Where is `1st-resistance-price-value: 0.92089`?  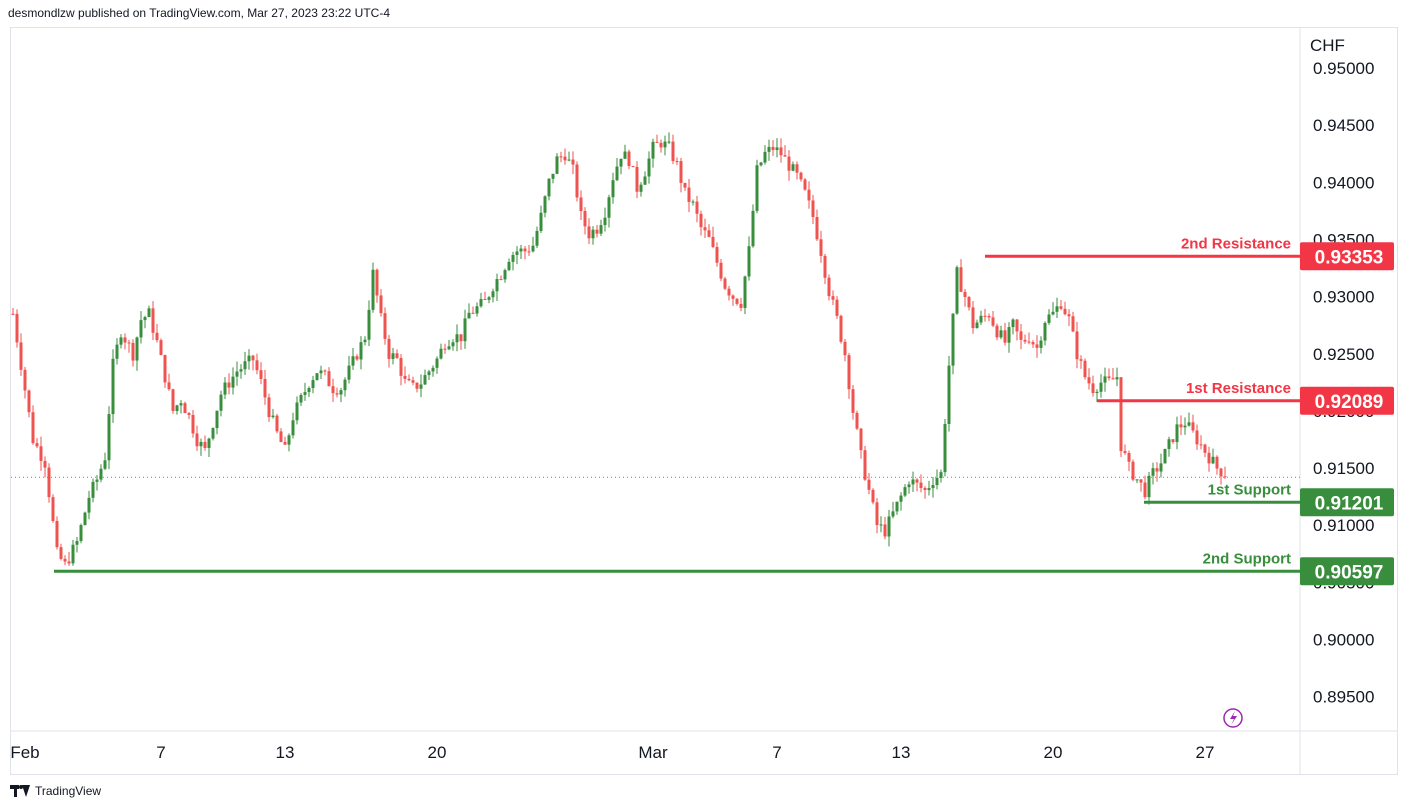 1st-resistance-price-value: 0.92089 is located at coordinates (1349, 402).